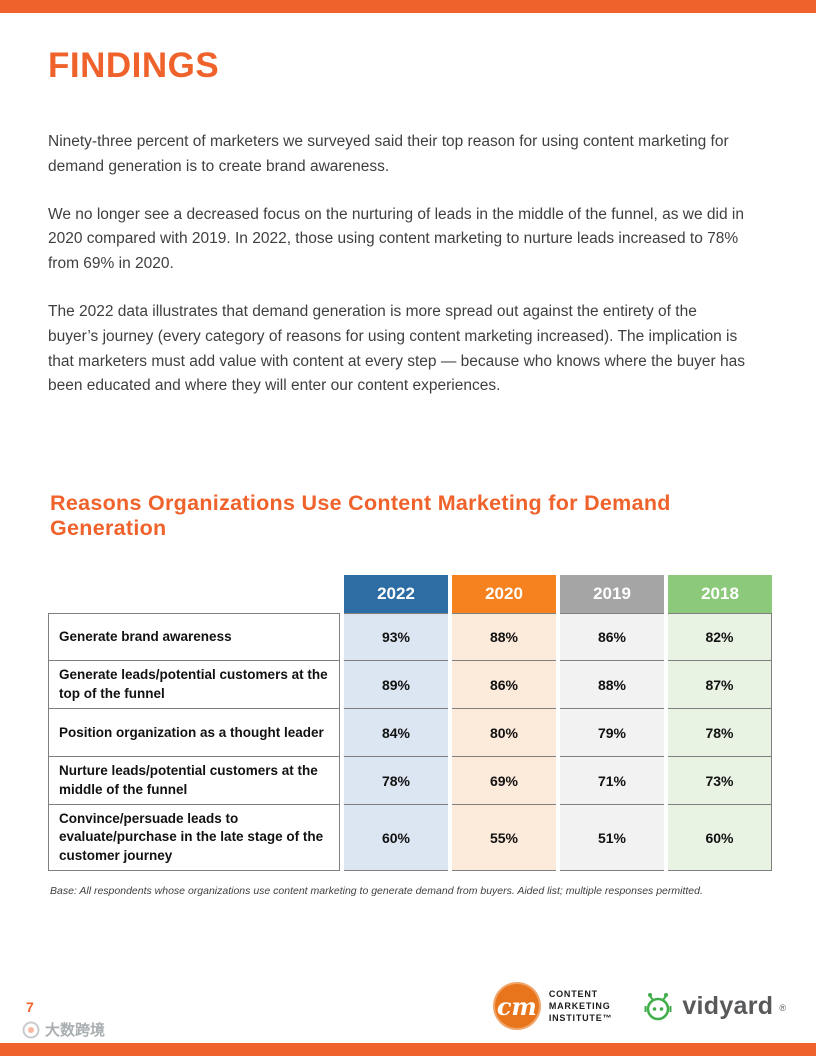 Image resolution: width=816 pixels, height=1056 pixels. Describe the element at coordinates (408, 1049) in the screenshot. I see `bottom-accent-bar` at that location.